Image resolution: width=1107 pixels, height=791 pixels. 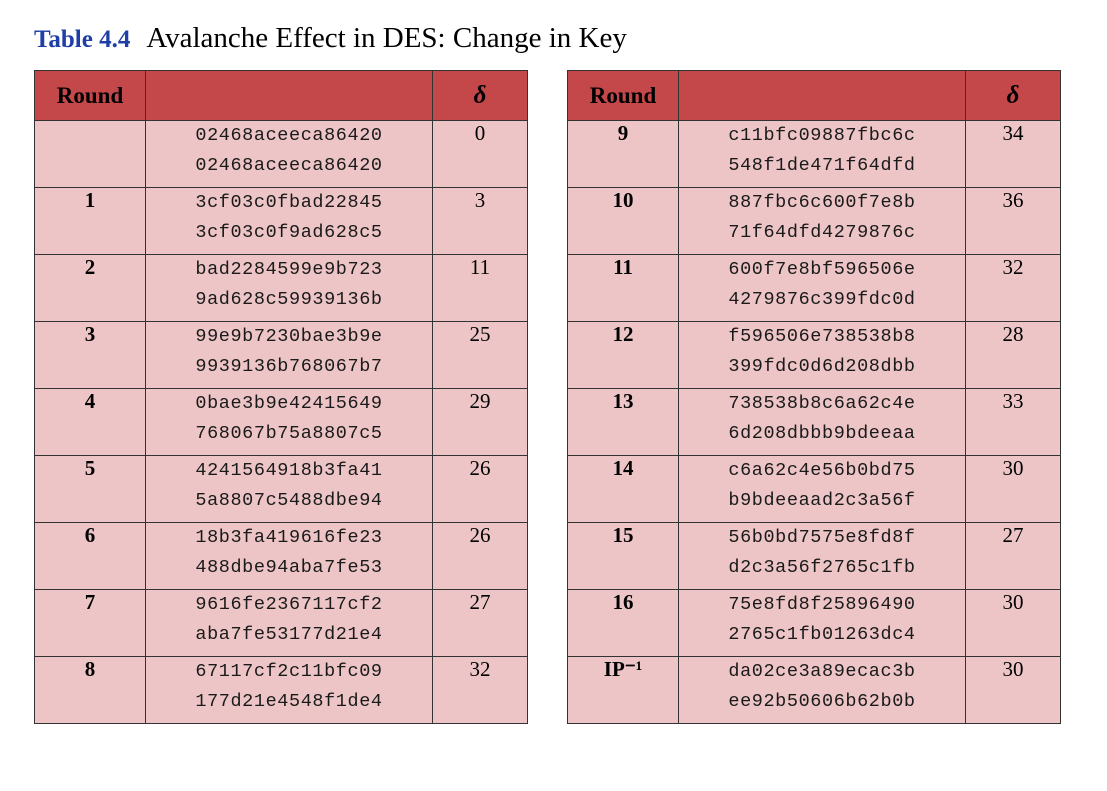 I want to click on hex-value-line-1: bad2284599e9b723, so click(x=289, y=269).